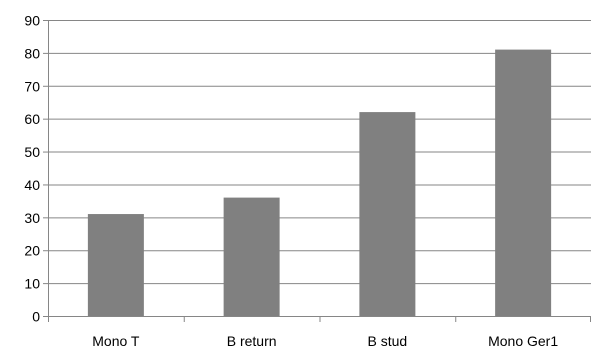 The image size is (591, 350). Describe the element at coordinates (32, 119) in the screenshot. I see `y-tick-label: 60` at that location.